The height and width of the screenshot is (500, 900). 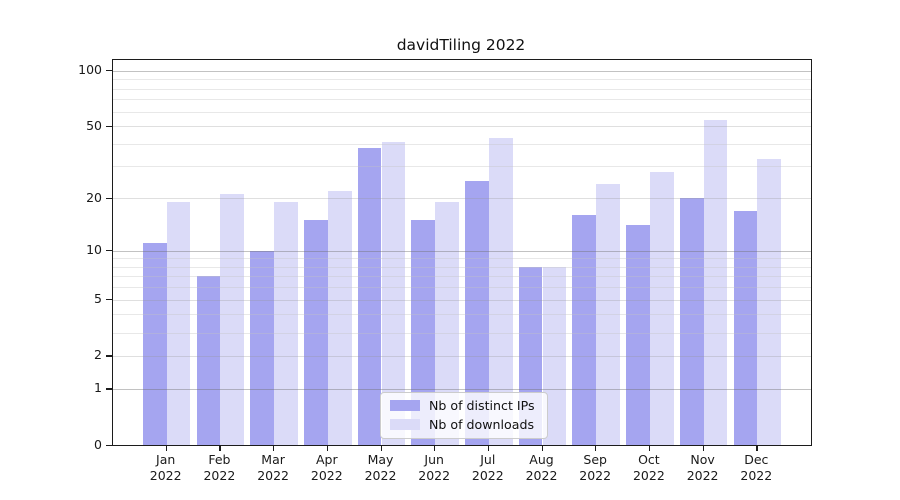 What do you see at coordinates (691, 321) in the screenshot?
I see `bar-distinct-ips-nov-2022` at bounding box center [691, 321].